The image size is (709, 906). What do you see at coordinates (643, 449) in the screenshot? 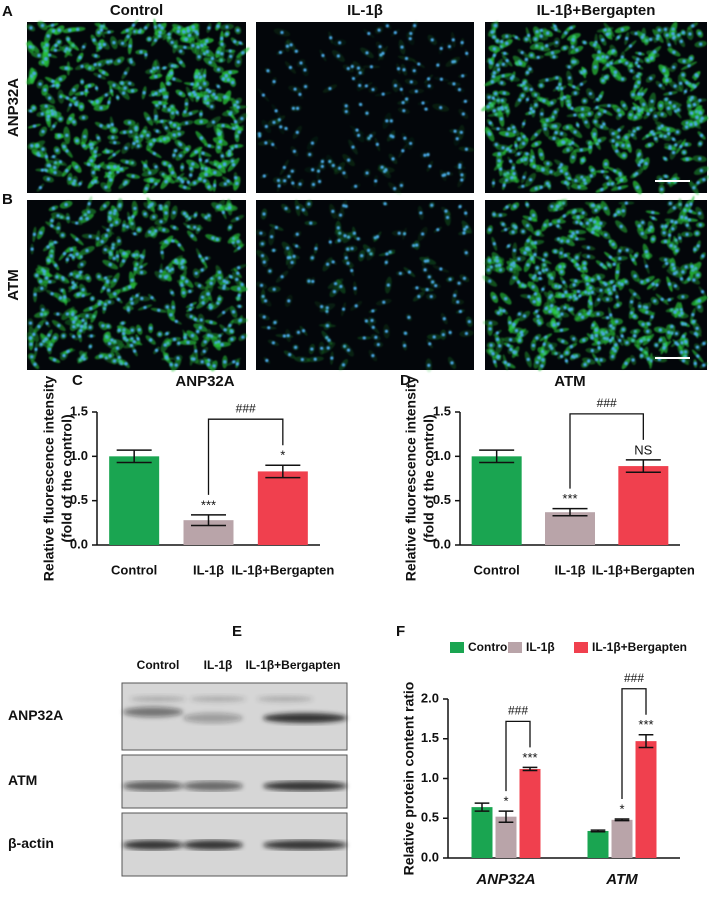
I see `significance-label: NS` at bounding box center [643, 449].